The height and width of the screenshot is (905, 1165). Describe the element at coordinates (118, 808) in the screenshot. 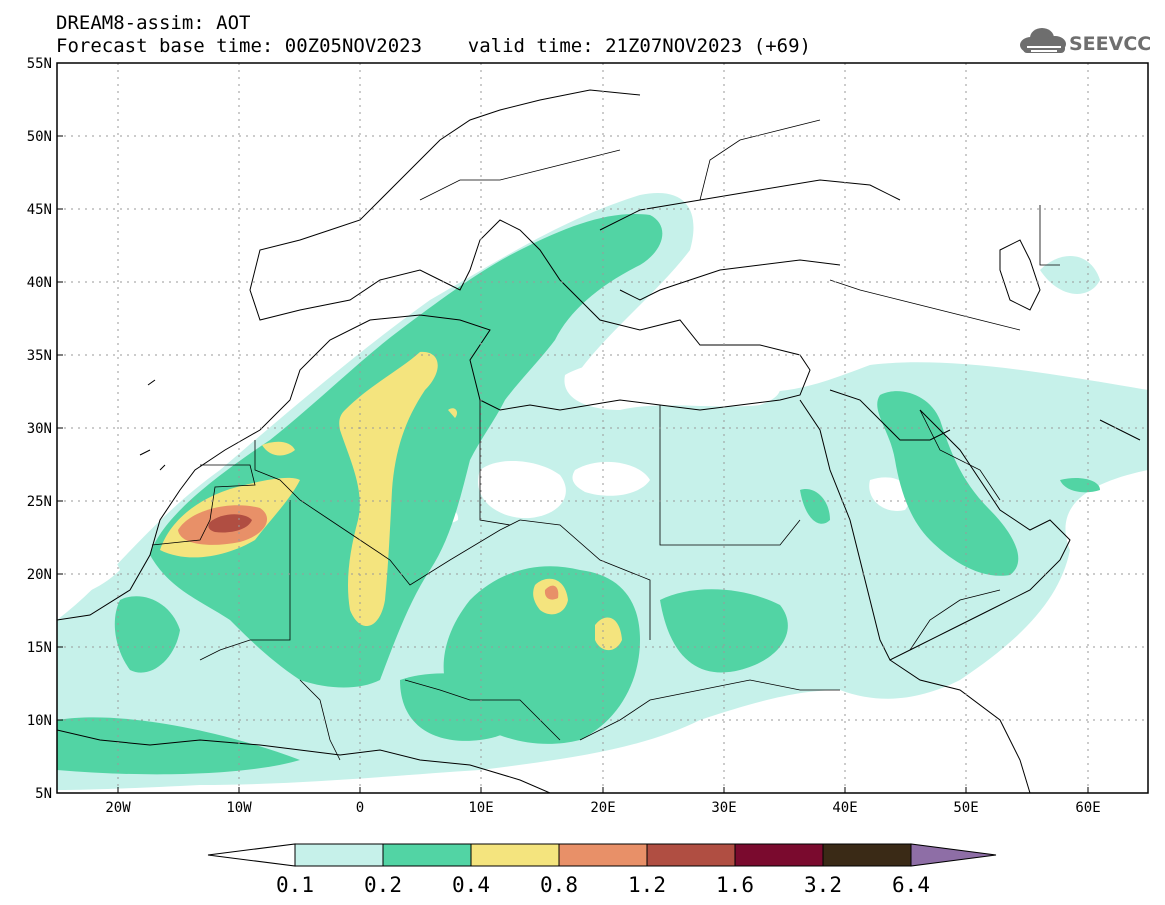

I see `lon-label: 20W` at that location.